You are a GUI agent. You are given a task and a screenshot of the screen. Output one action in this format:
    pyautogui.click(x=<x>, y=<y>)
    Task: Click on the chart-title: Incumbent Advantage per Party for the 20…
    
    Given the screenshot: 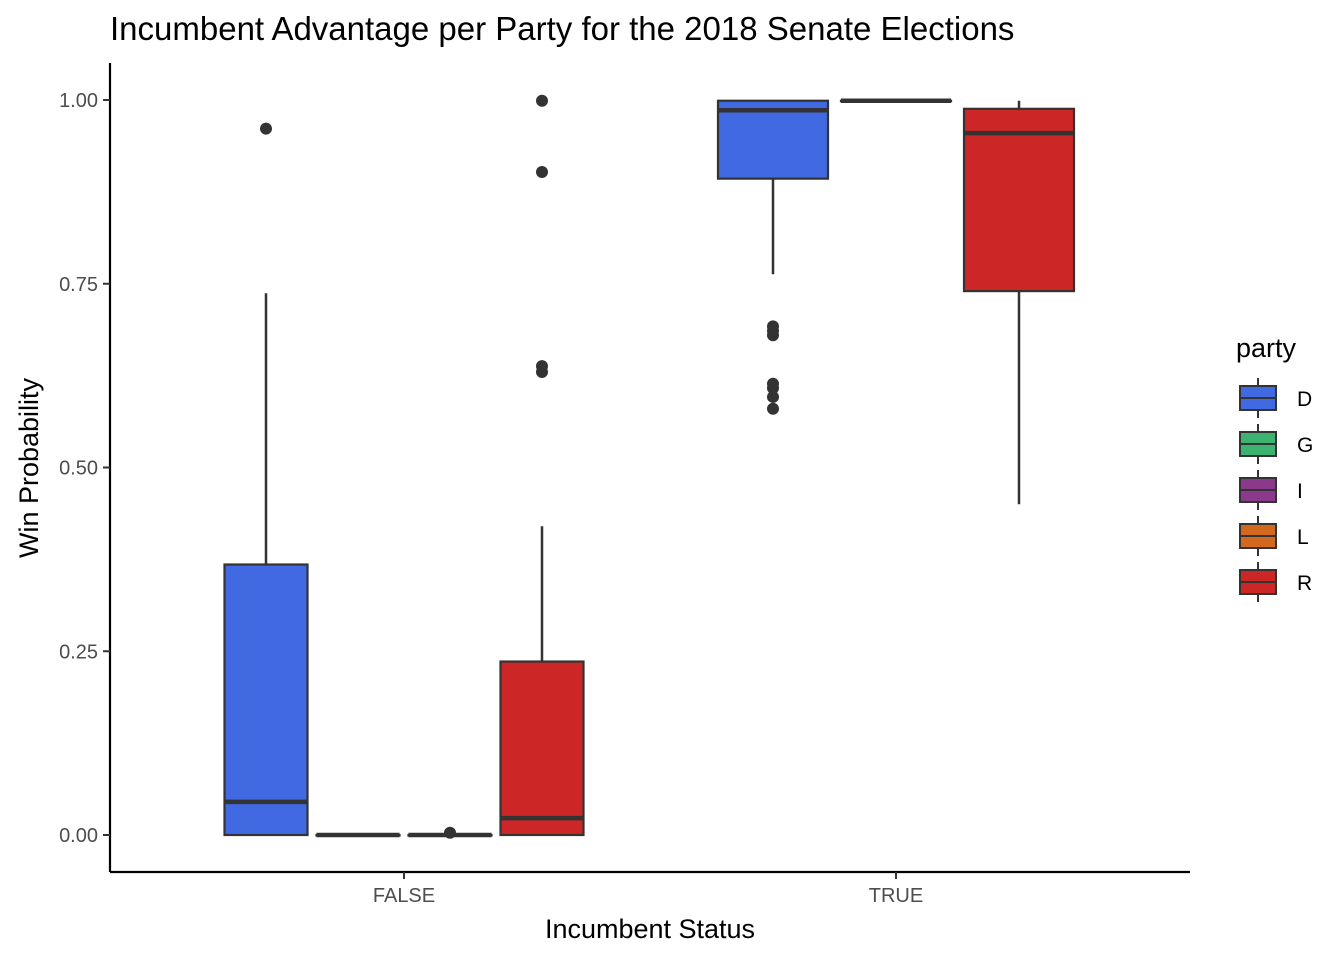 What is the action you would take?
    pyautogui.click(x=562, y=28)
    